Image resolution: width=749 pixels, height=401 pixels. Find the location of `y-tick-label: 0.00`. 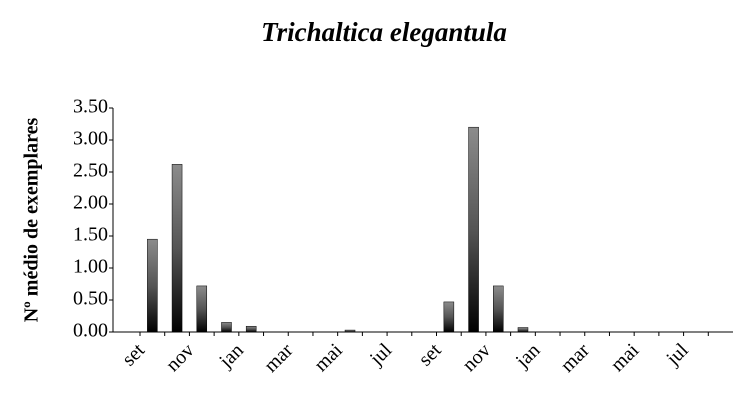

y-tick-label: 0.00 is located at coordinates (90, 331).